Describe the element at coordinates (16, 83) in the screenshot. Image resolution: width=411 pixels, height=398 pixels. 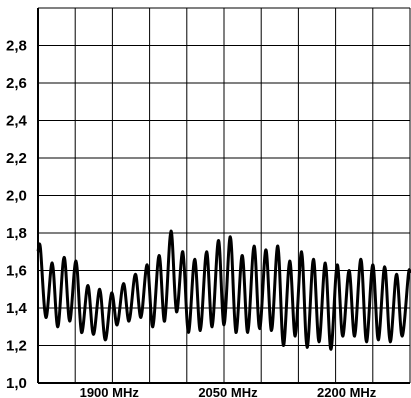
I see `y-tick-label: 2,6` at that location.